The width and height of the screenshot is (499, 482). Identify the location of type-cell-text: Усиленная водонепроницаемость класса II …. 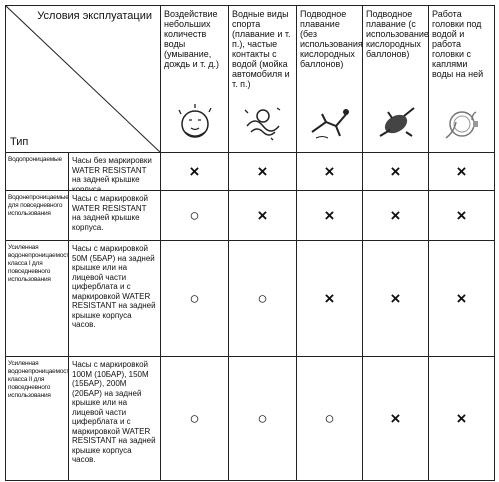
(38, 379).